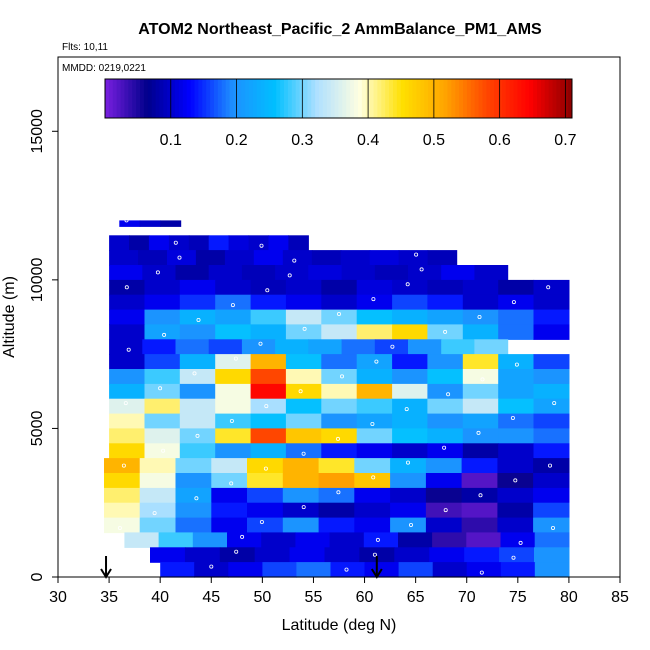  I want to click on x-tick-label: 50, so click(262, 597).